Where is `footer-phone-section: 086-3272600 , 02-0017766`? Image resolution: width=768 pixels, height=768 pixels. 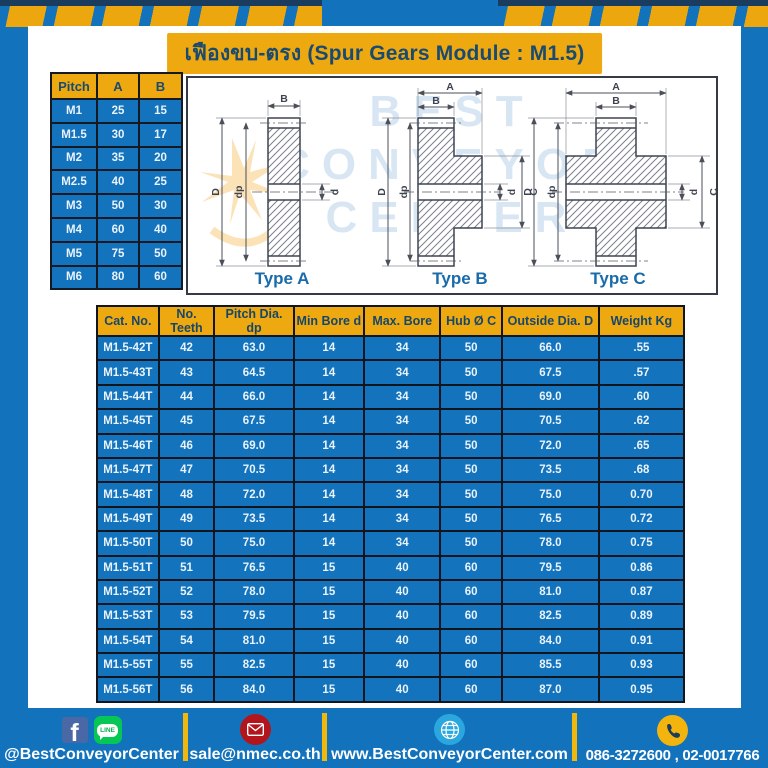 footer-phone-section: 086-3272600 , 02-0017766 is located at coordinates (672, 736).